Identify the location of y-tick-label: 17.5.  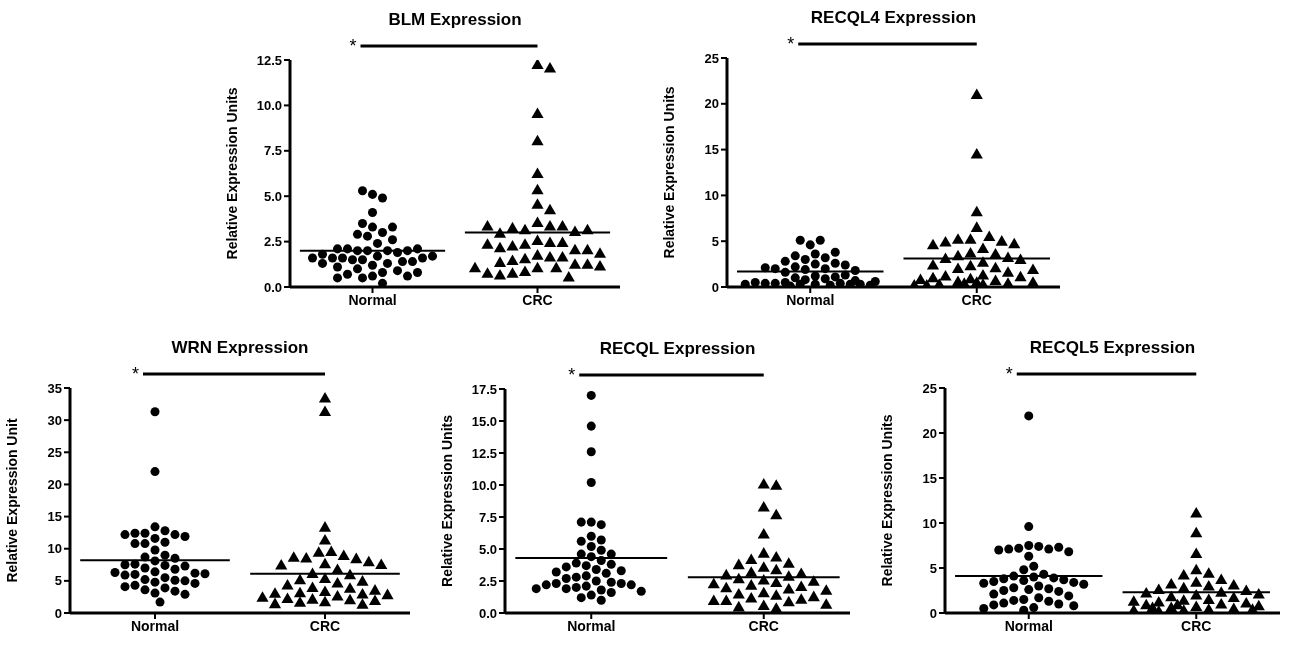
(484, 389).